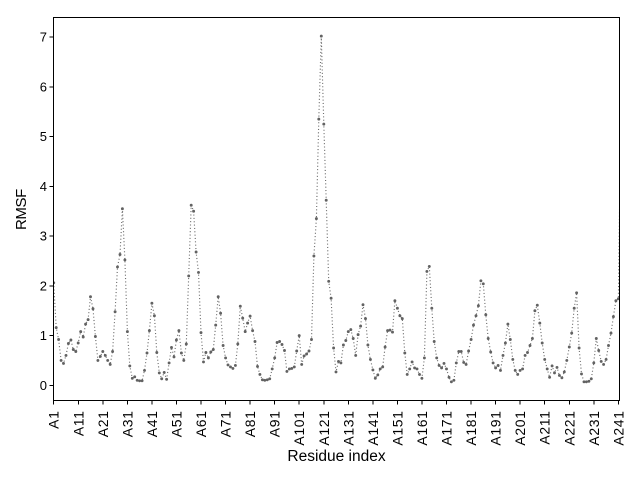  Describe the element at coordinates (250, 424) in the screenshot. I see `svg-text: A81` at that location.